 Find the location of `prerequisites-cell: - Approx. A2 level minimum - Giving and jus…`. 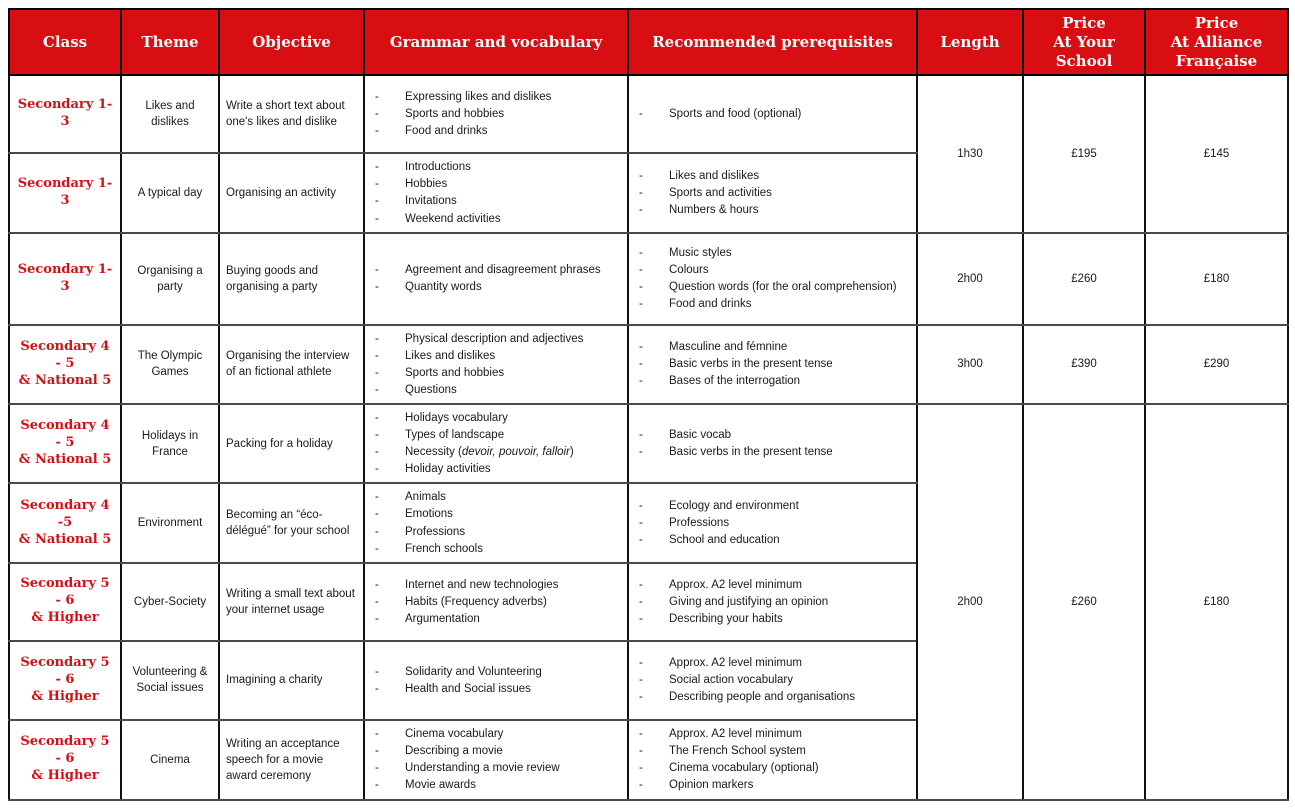

prerequisites-cell: - Approx. A2 level minimum - Giving and jus… is located at coordinates (772, 601).